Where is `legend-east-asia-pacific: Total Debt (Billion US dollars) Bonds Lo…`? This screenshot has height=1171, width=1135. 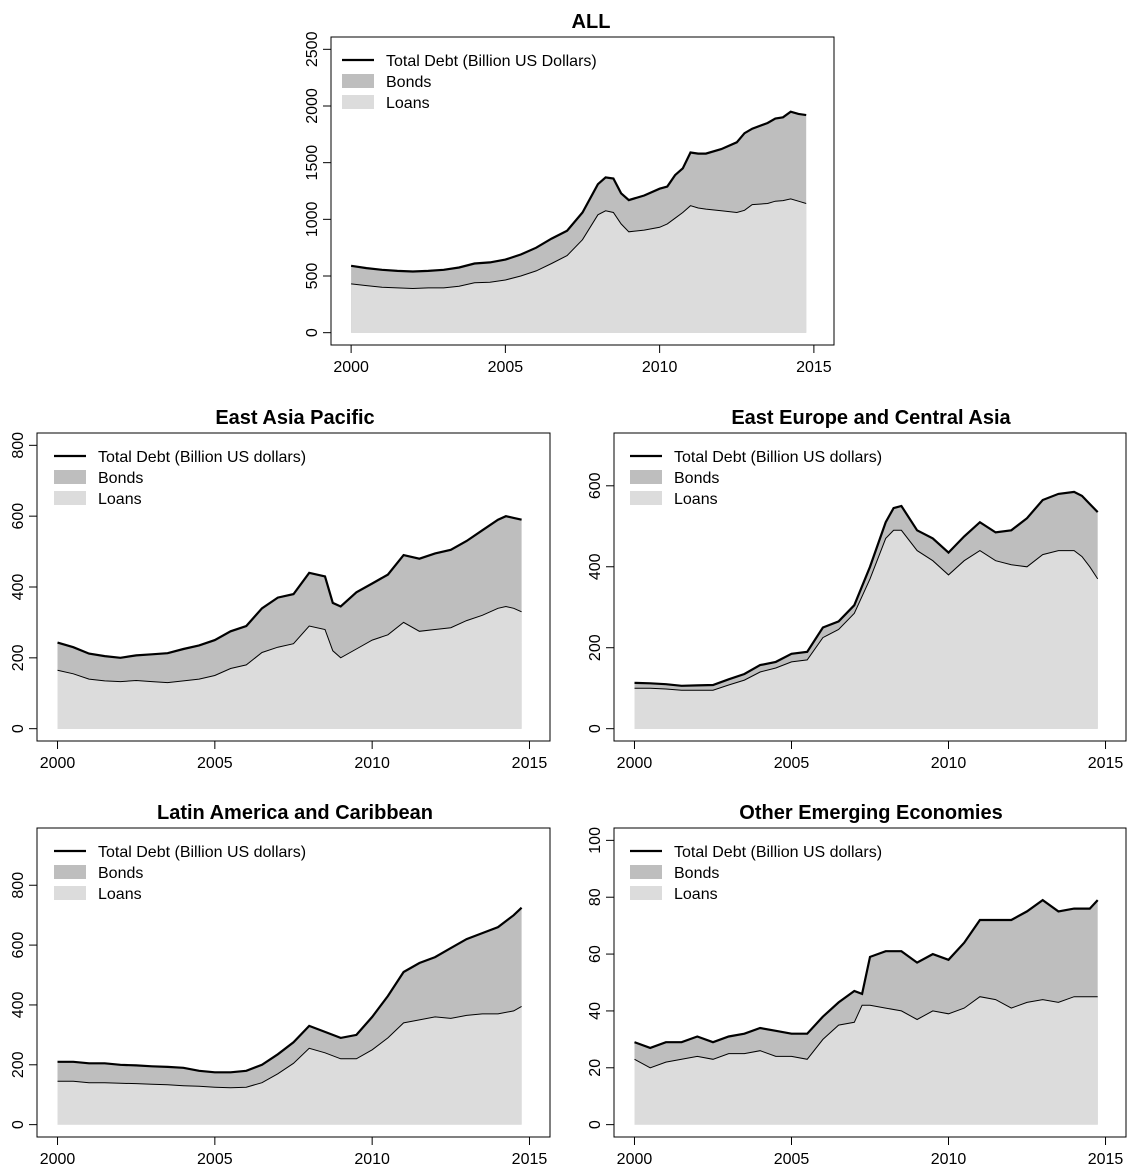 legend-east-asia-pacific: Total Debt (Billion US dollars) Bonds Lo… is located at coordinates (180, 478).